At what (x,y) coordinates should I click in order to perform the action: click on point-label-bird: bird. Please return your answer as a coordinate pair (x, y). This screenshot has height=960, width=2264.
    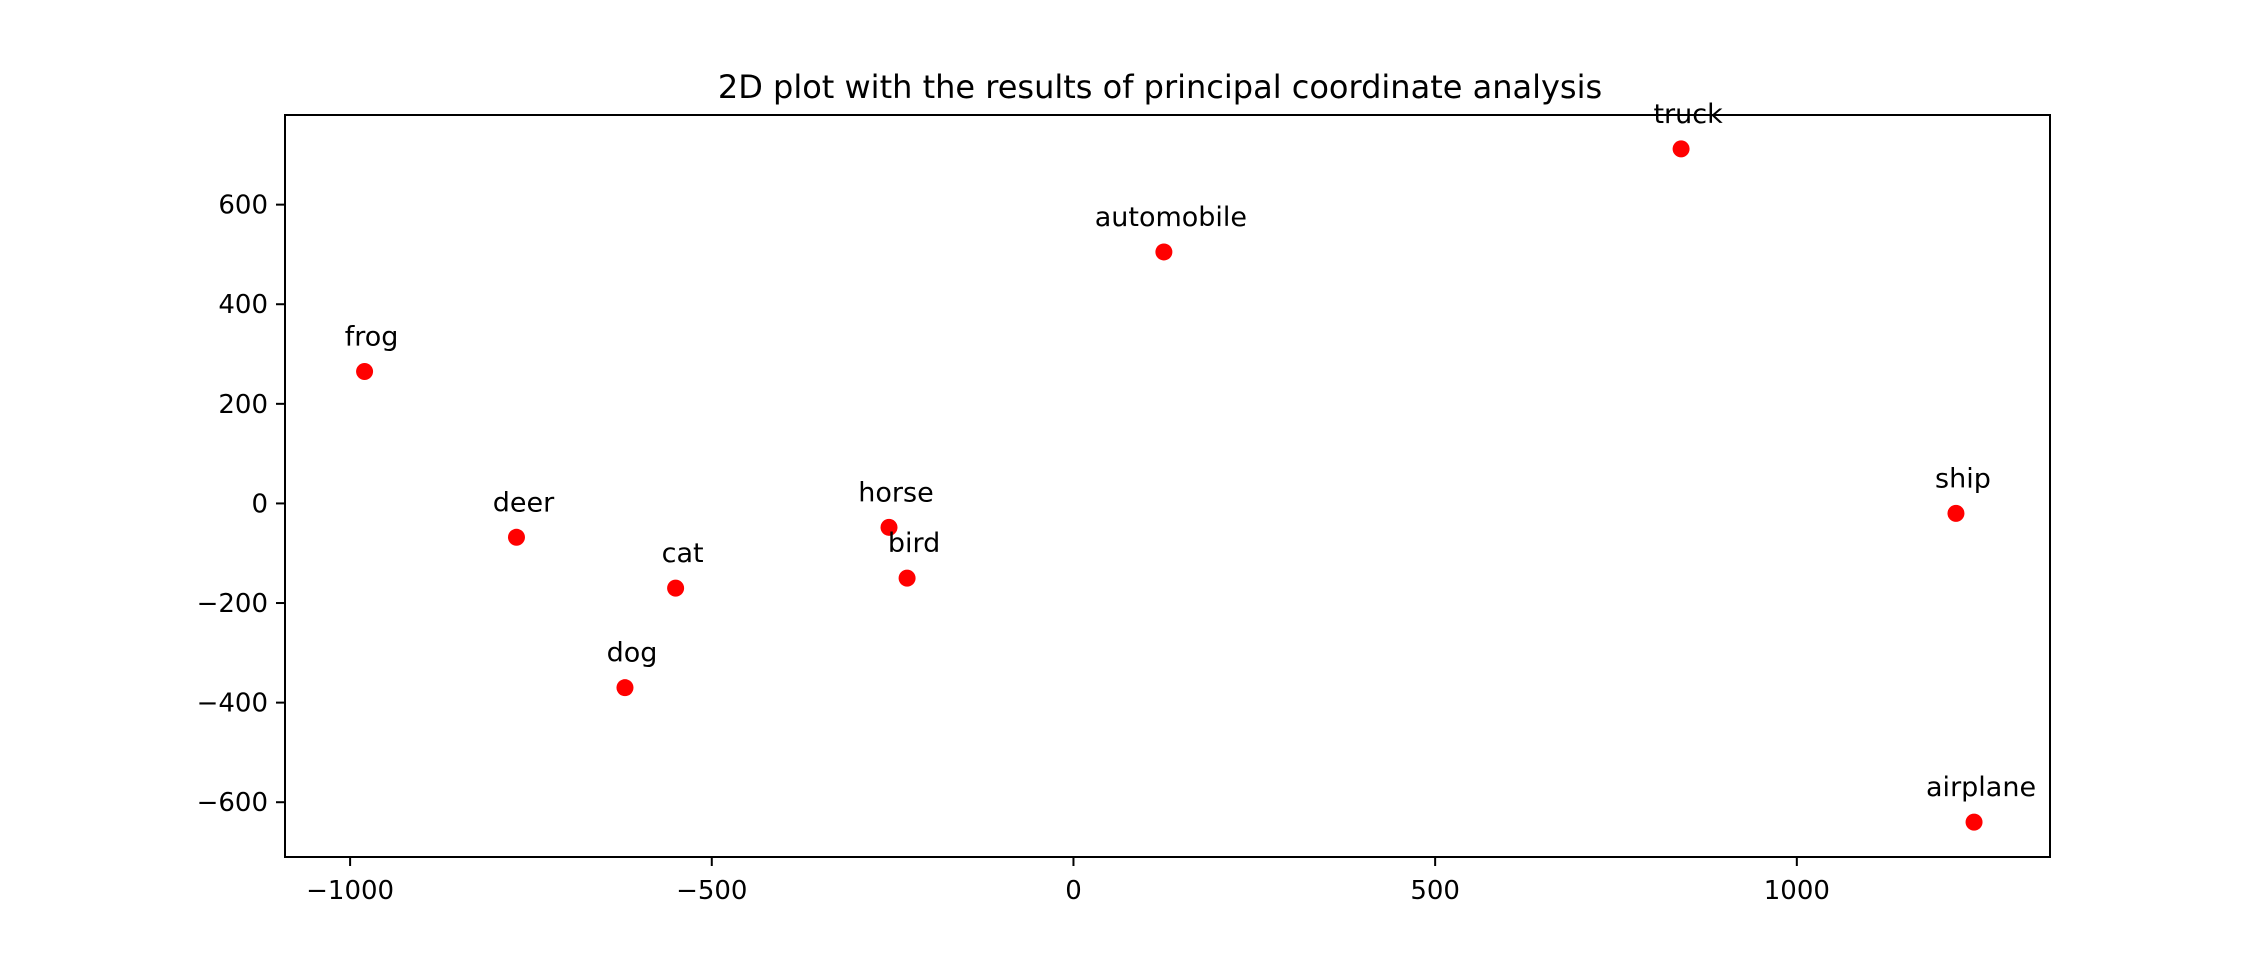
    Looking at the image, I should click on (914, 543).